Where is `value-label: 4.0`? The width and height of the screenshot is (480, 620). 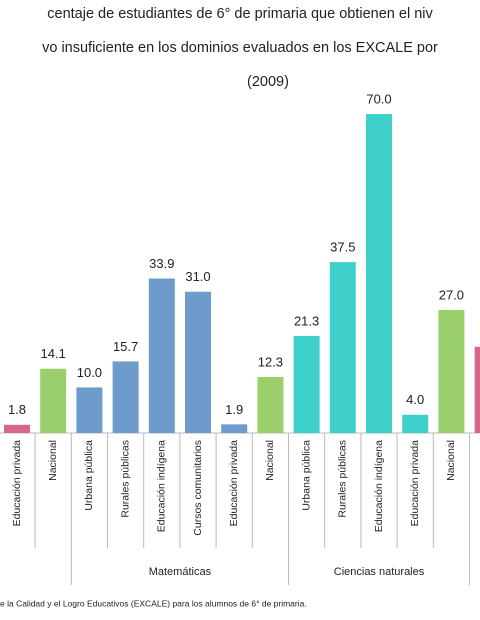 value-label: 4.0 is located at coordinates (415, 399).